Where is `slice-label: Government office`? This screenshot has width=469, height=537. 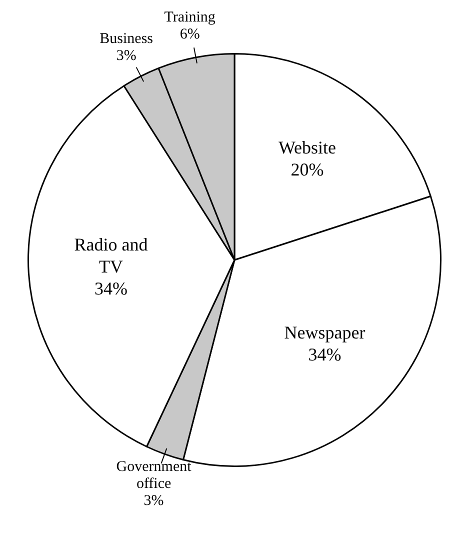
slice-label: Government office is located at coordinates (154, 475).